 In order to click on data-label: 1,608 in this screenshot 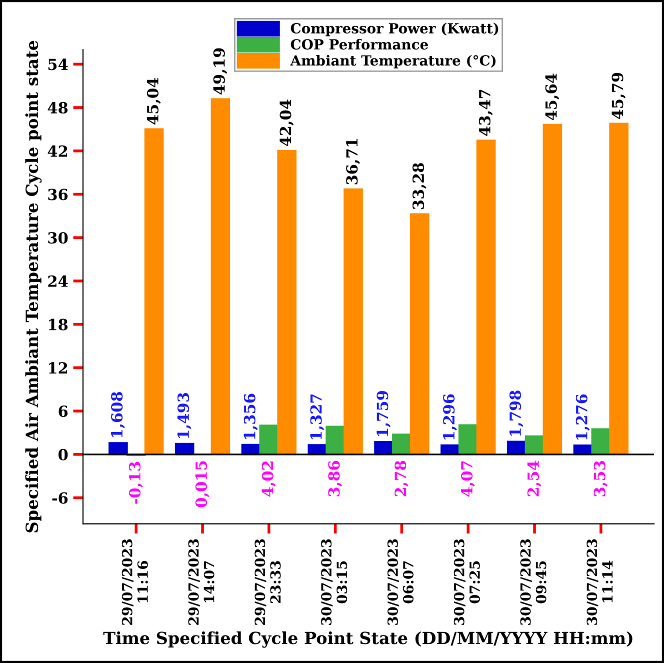, I will do `click(118, 415)`.